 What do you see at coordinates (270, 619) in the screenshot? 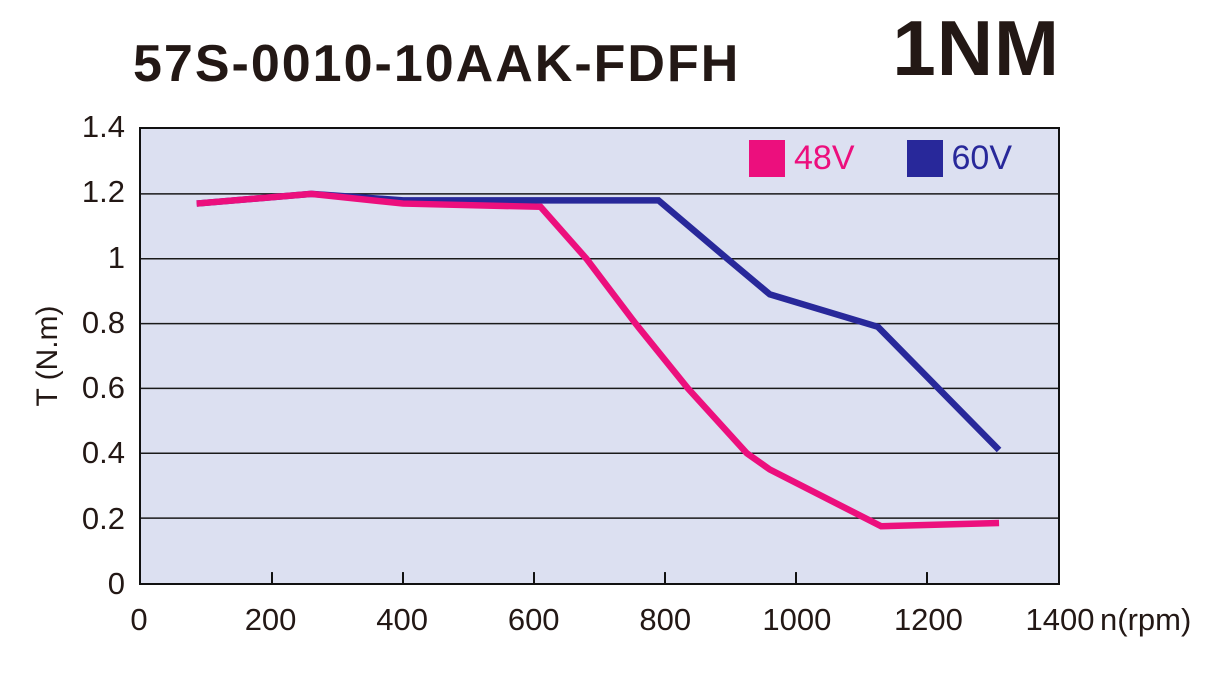
I see `x-tick-label: 200` at bounding box center [270, 619].